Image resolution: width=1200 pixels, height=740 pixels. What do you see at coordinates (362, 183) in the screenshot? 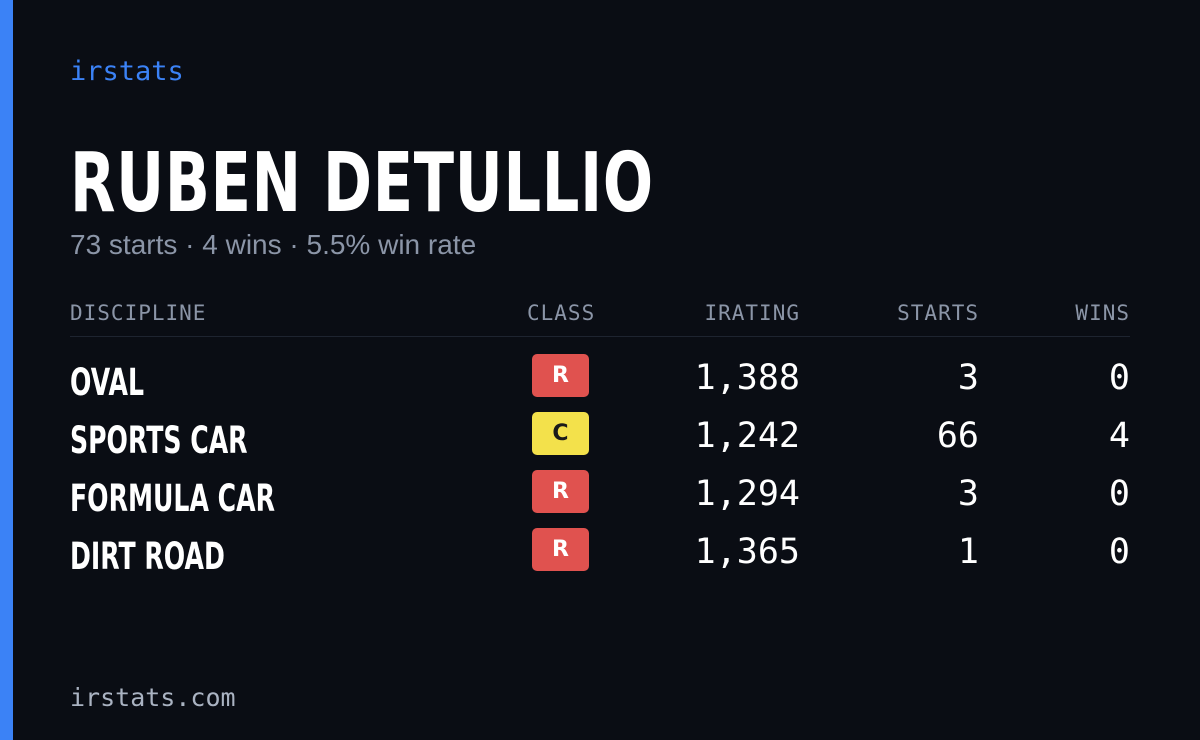
I see `page-title: RUBEN DETULLIO` at bounding box center [362, 183].